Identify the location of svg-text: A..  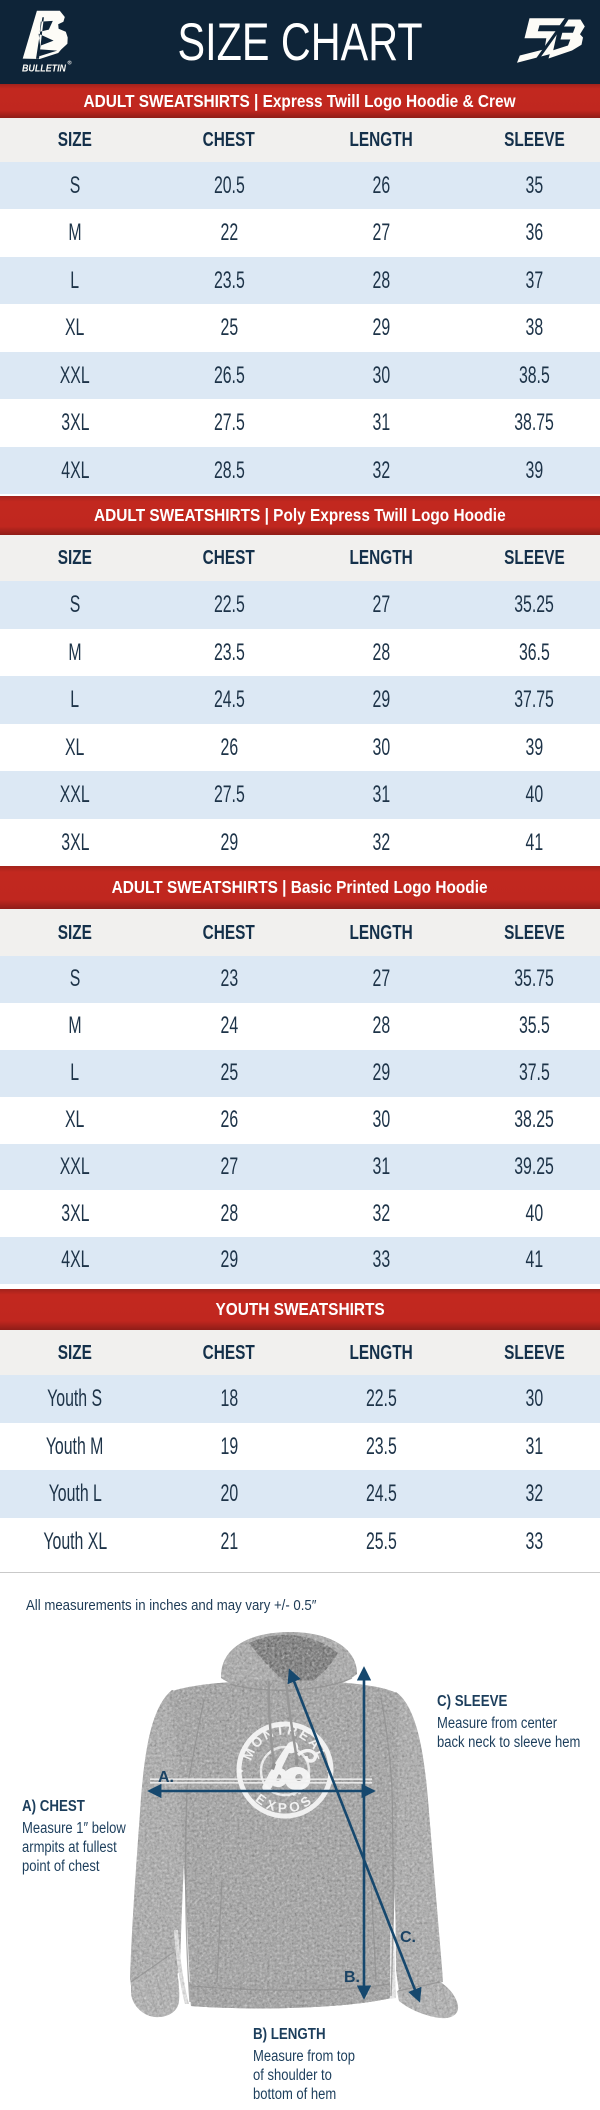
(166, 1777).